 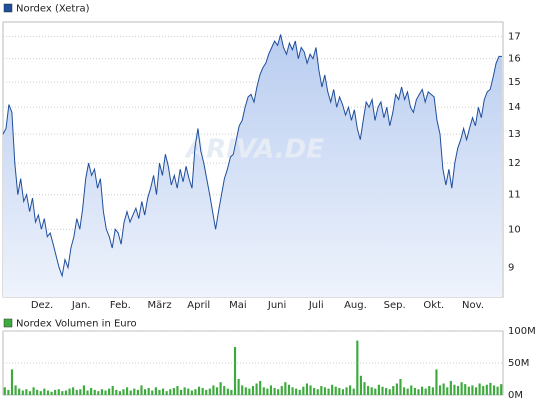 What do you see at coordinates (514, 195) in the screenshot?
I see `y-tick-label: 11` at bounding box center [514, 195].